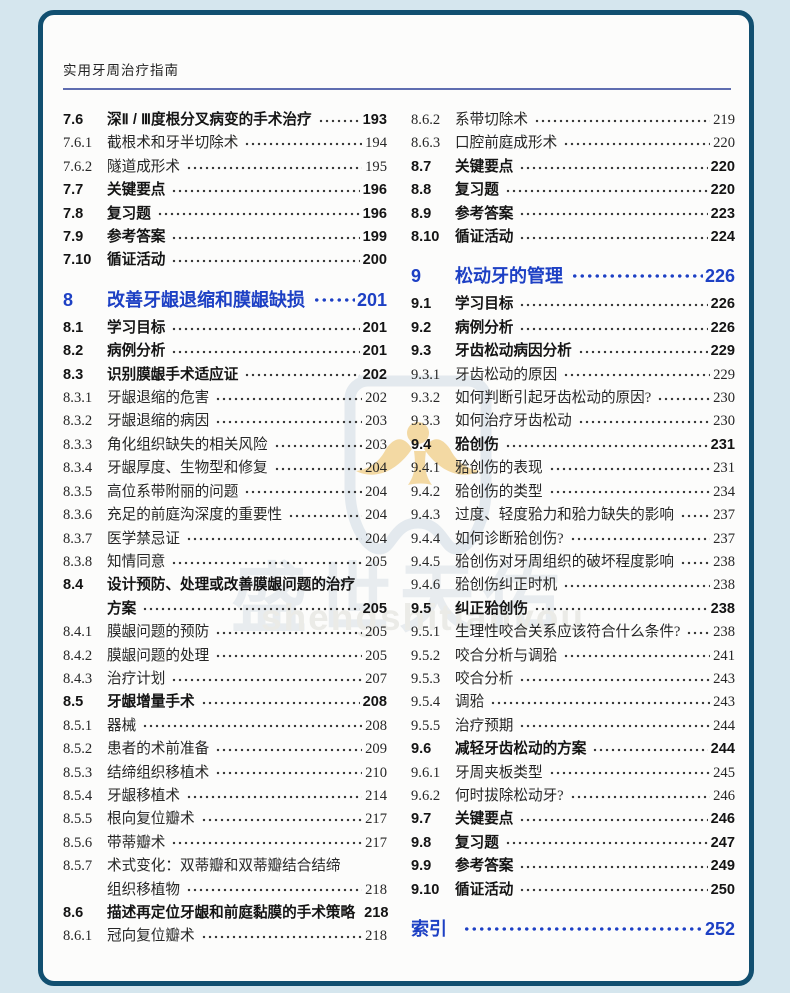 The width and height of the screenshot is (790, 993). I want to click on toc-entry-number: 8.5.4, so click(78, 795).